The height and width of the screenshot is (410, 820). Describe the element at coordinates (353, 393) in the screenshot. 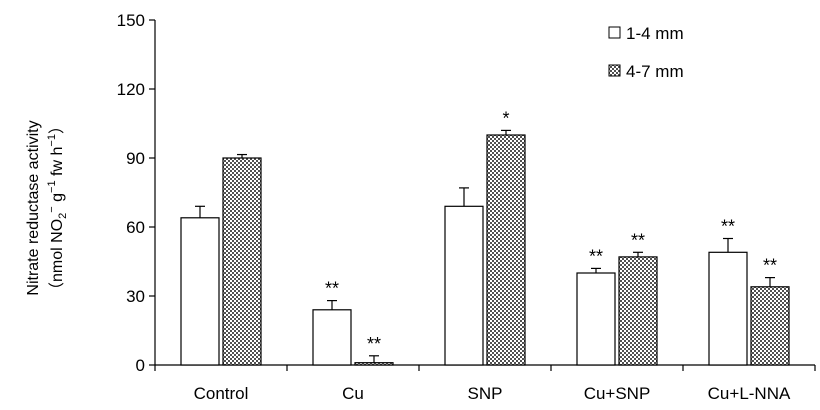

I see `category-label: Cu` at that location.